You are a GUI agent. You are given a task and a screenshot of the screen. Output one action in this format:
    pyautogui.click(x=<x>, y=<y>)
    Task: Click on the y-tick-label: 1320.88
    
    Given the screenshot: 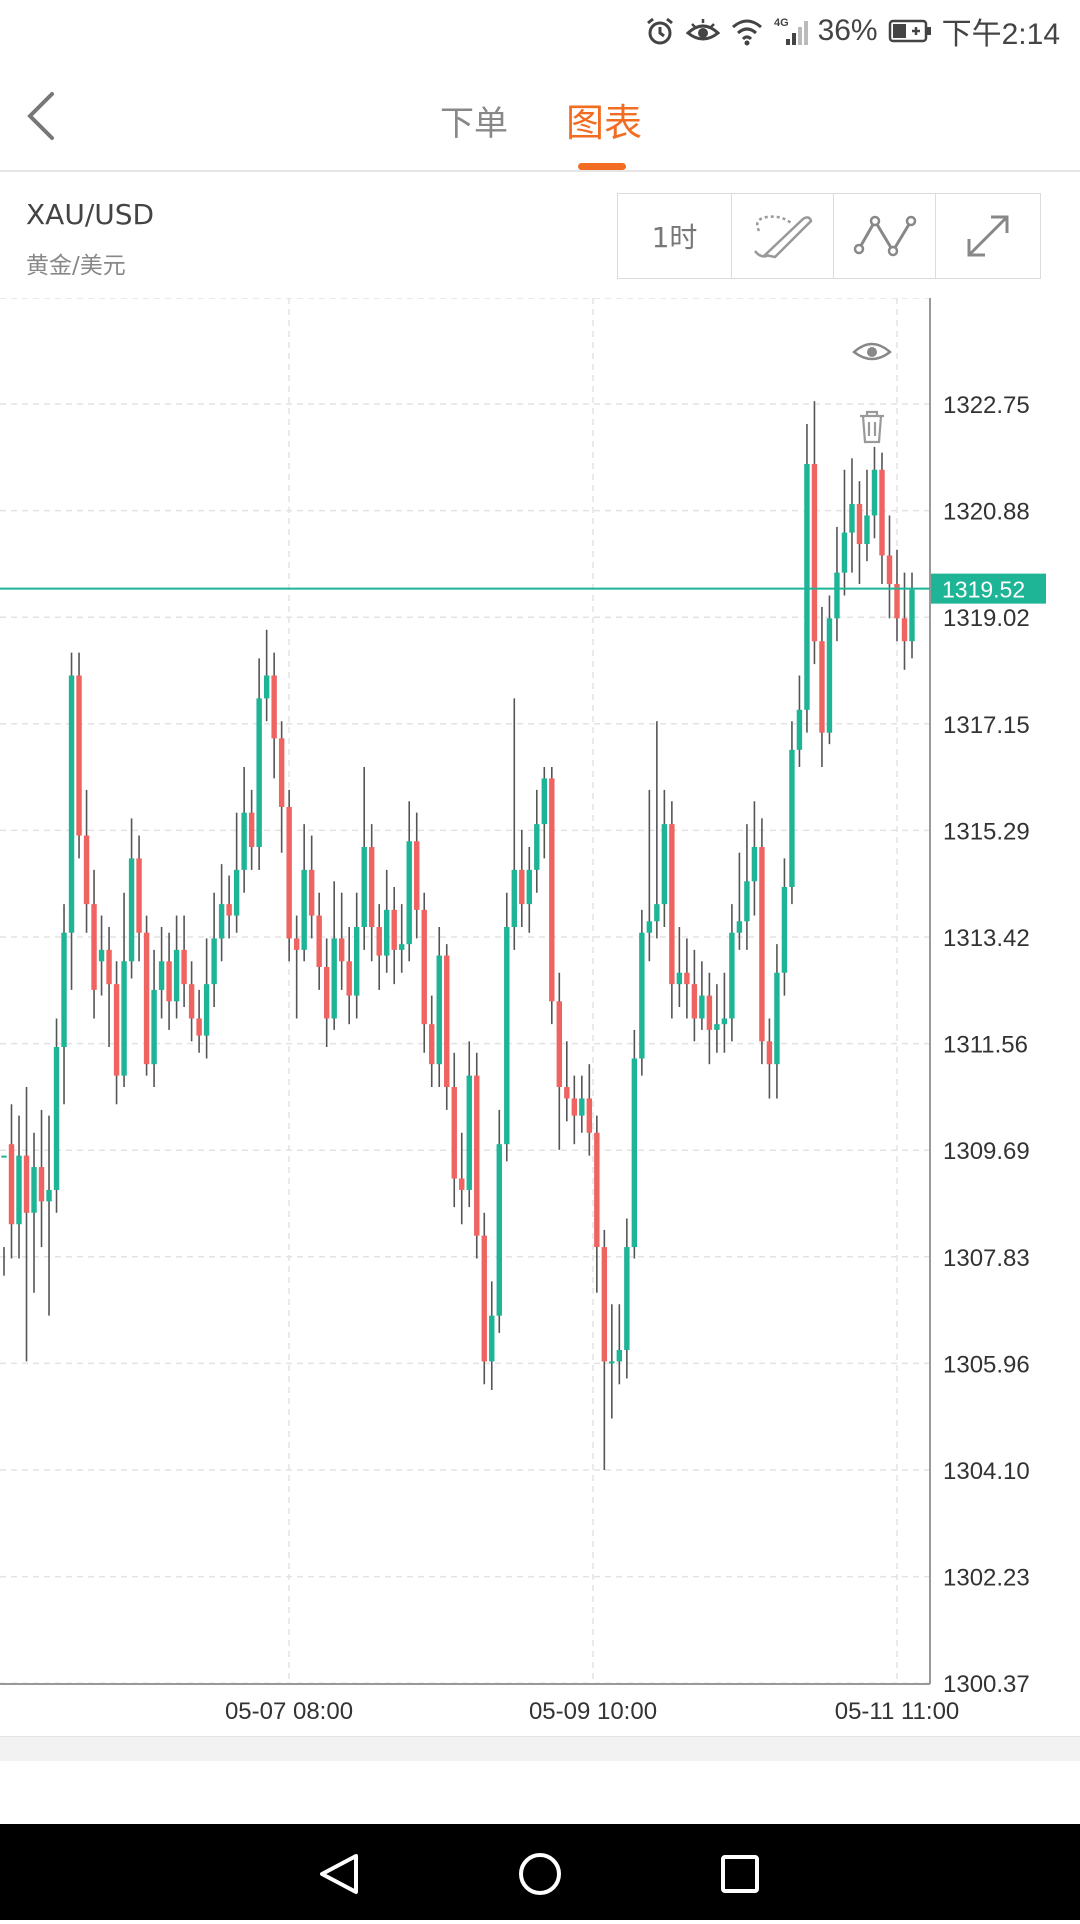 What is the action you would take?
    pyautogui.click(x=986, y=512)
    